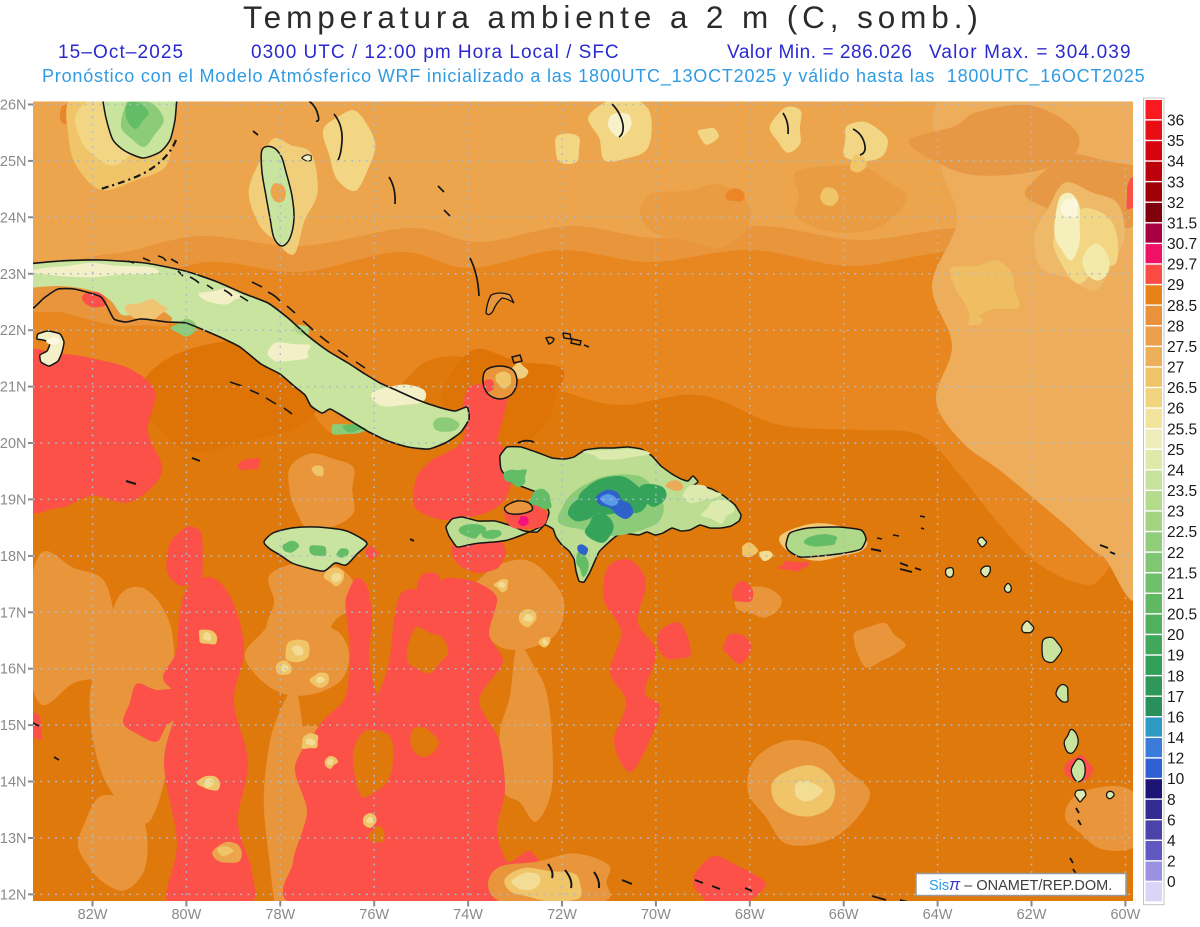 This screenshot has width=1200, height=927. Describe the element at coordinates (1182, 615) in the screenshot. I see `svg-text: 20.5` at that location.